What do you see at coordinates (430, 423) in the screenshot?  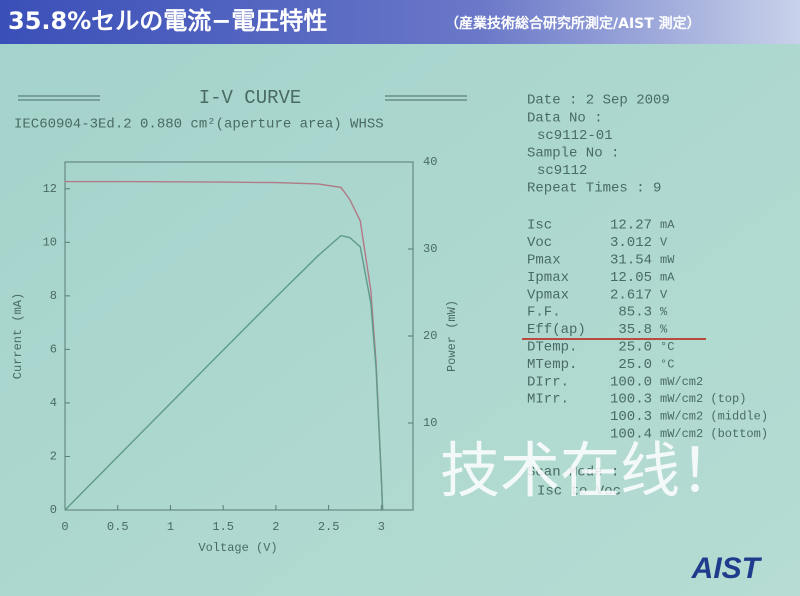 I see `y2-tick-label: 10` at bounding box center [430, 423].